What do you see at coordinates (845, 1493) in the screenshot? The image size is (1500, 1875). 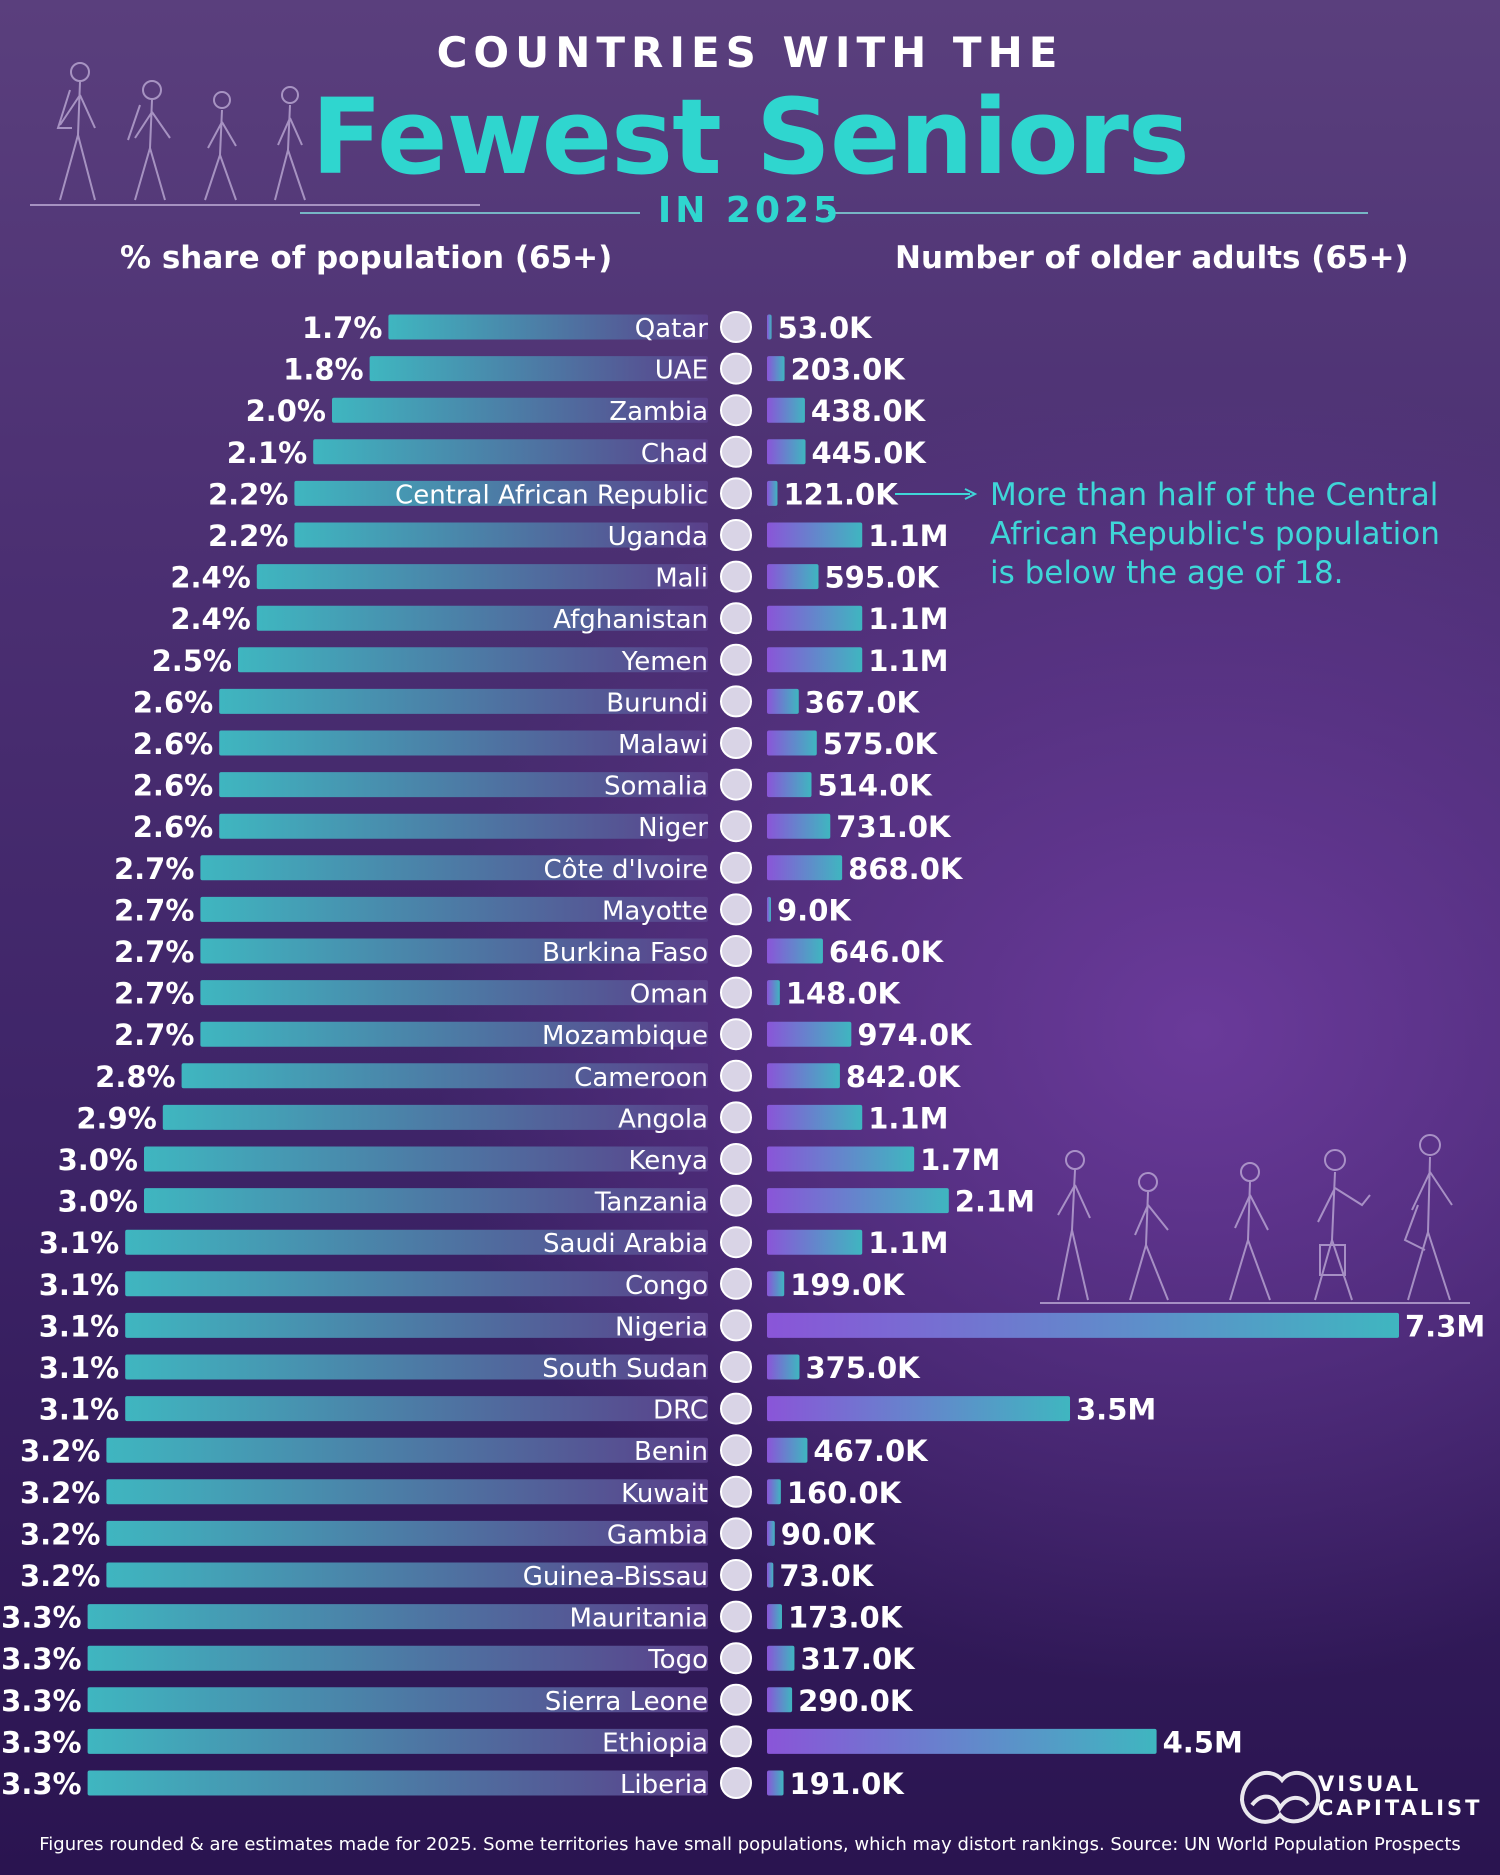 I see `count-value-label: 160.0K` at bounding box center [845, 1493].